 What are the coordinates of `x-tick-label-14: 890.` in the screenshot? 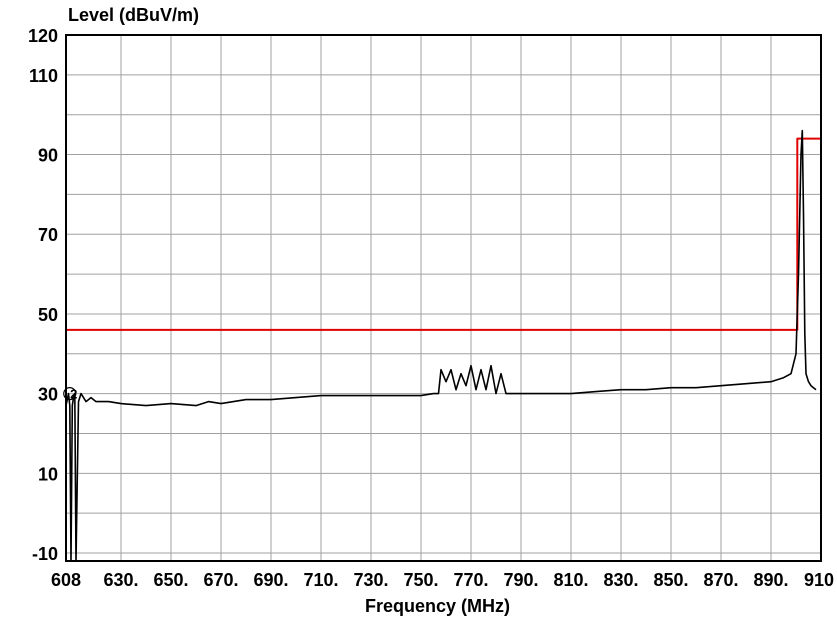 It's located at (770, 580).